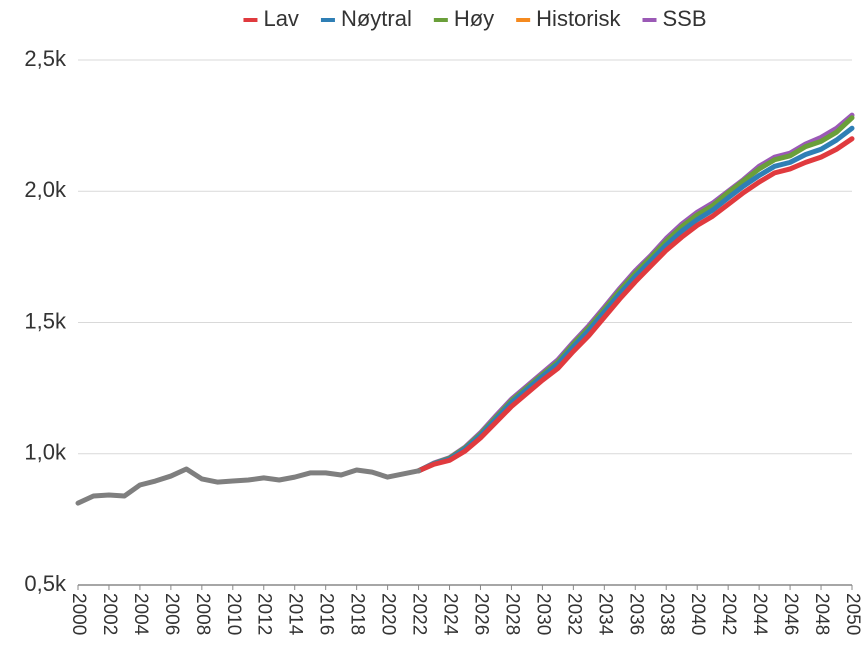  I want to click on y-tick-label: 2,0k, so click(45, 189).